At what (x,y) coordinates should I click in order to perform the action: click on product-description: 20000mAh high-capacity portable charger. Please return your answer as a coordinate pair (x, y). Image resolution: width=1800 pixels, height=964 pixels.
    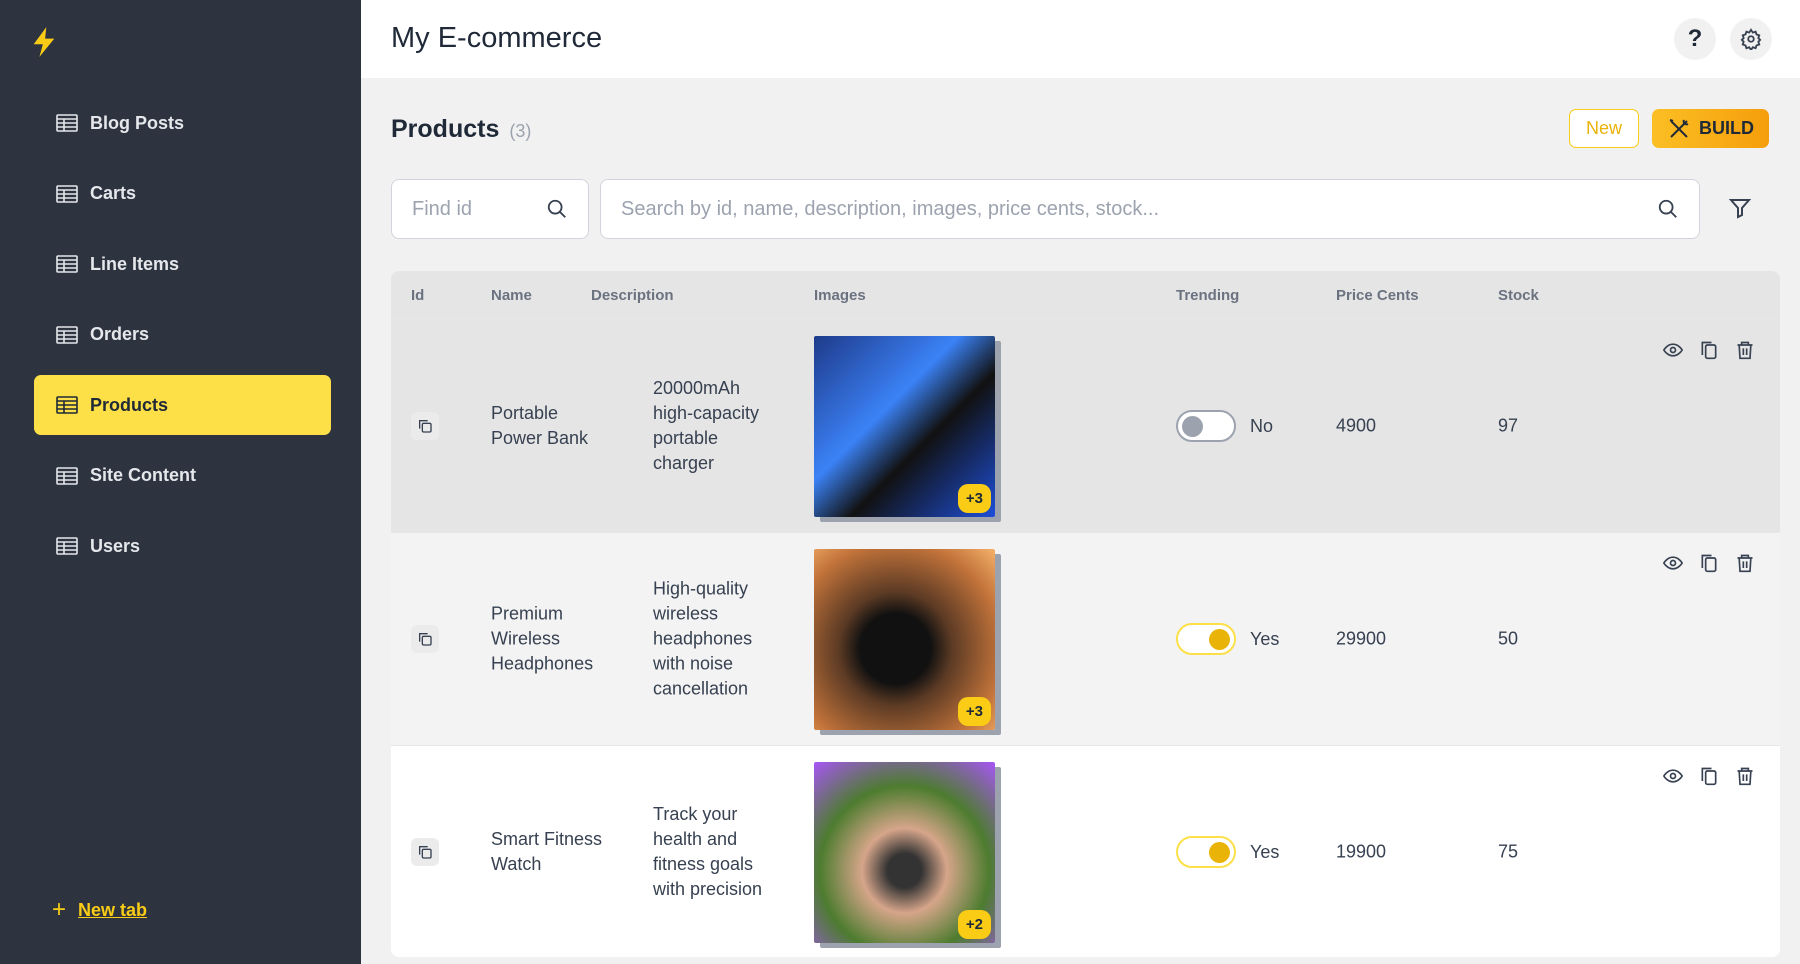
    Looking at the image, I should click on (706, 425).